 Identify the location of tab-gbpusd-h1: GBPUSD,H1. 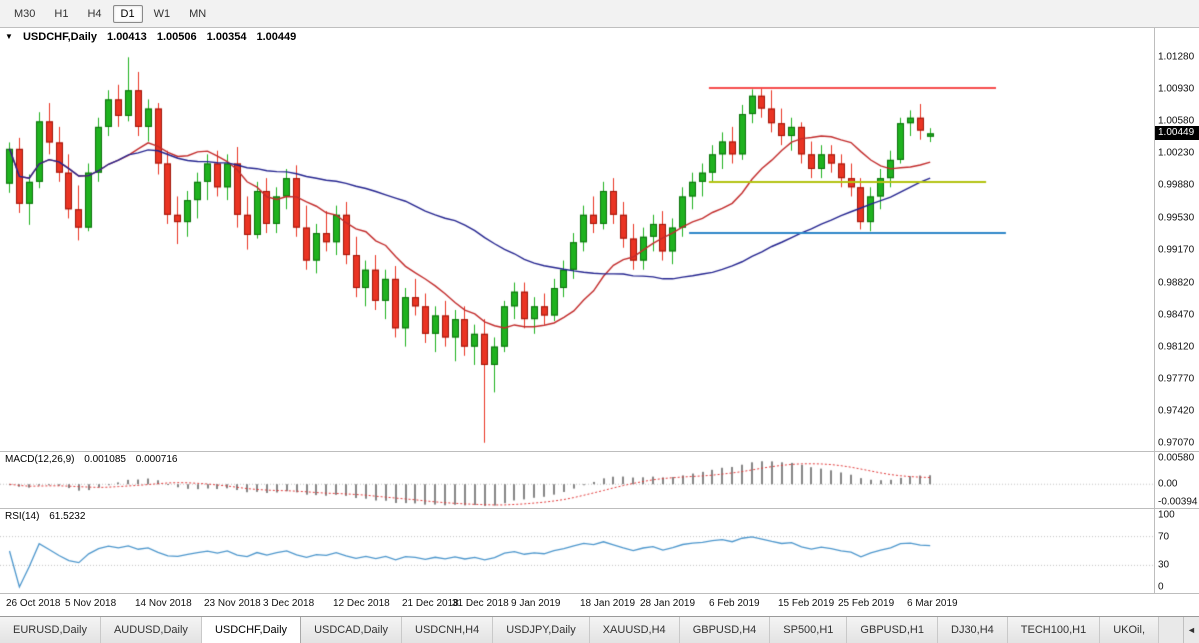
(892, 630).